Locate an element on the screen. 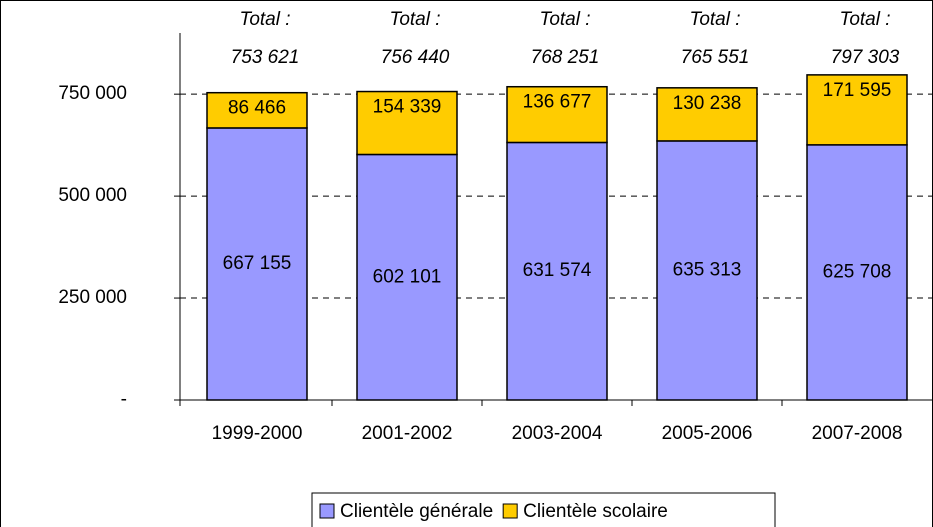  value-label: 667 155 is located at coordinates (257, 263).